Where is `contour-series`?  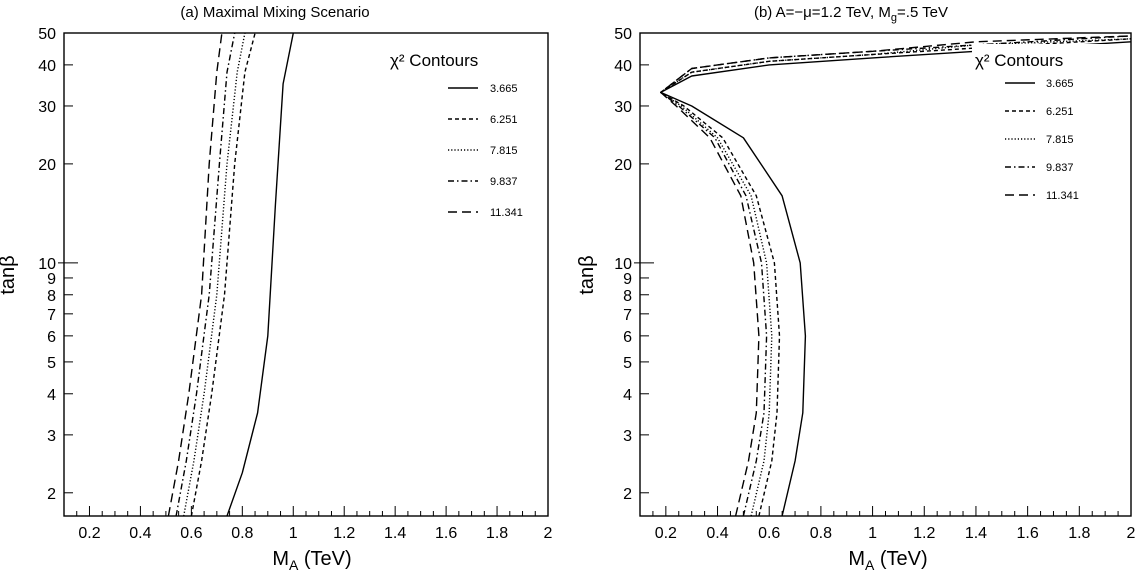
contour-series is located at coordinates (230, 274).